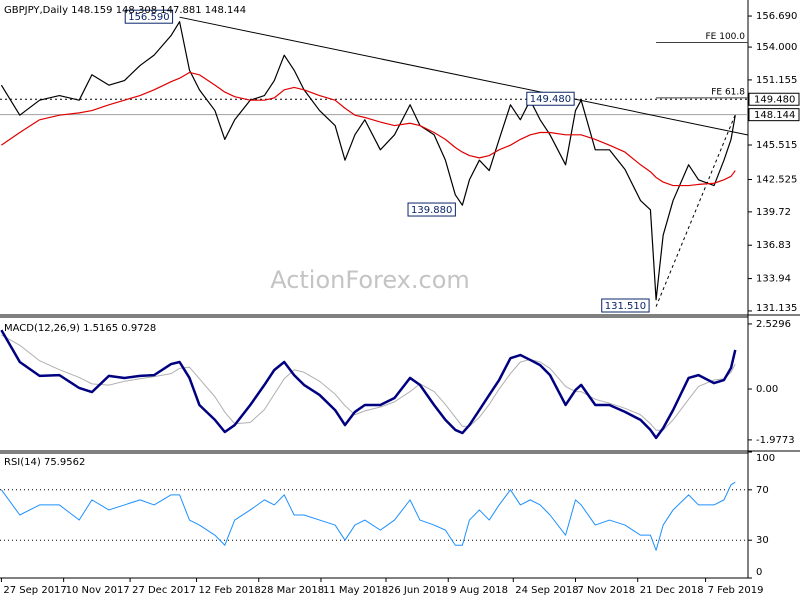  Describe the element at coordinates (776, 308) in the screenshot. I see `y-tick-label: 131.135` at that location.